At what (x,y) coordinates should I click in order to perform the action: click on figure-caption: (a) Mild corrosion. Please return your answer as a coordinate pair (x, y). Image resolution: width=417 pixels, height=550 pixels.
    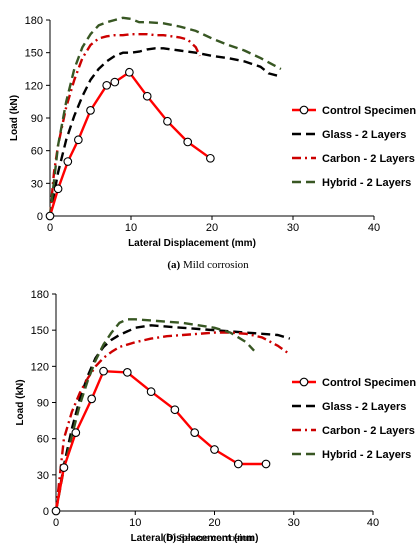
    Looking at the image, I should click on (208, 265).